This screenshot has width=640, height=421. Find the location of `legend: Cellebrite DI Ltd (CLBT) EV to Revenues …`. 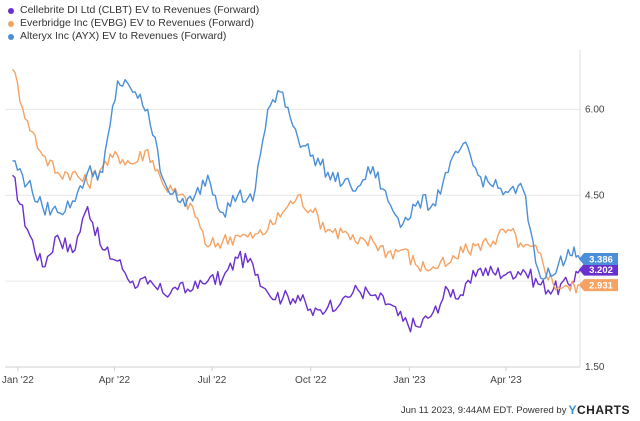

legend: Cellebrite DI Ltd (CLBT) EV to Revenues … is located at coordinates (133, 23).